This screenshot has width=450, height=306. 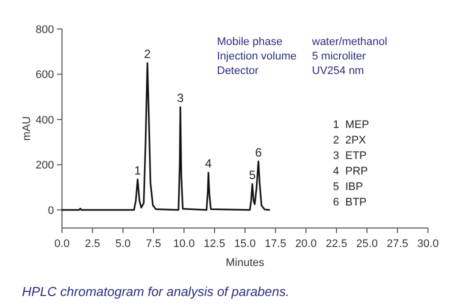 What do you see at coordinates (27, 128) in the screenshot?
I see `y-axis-title: mAU` at bounding box center [27, 128].